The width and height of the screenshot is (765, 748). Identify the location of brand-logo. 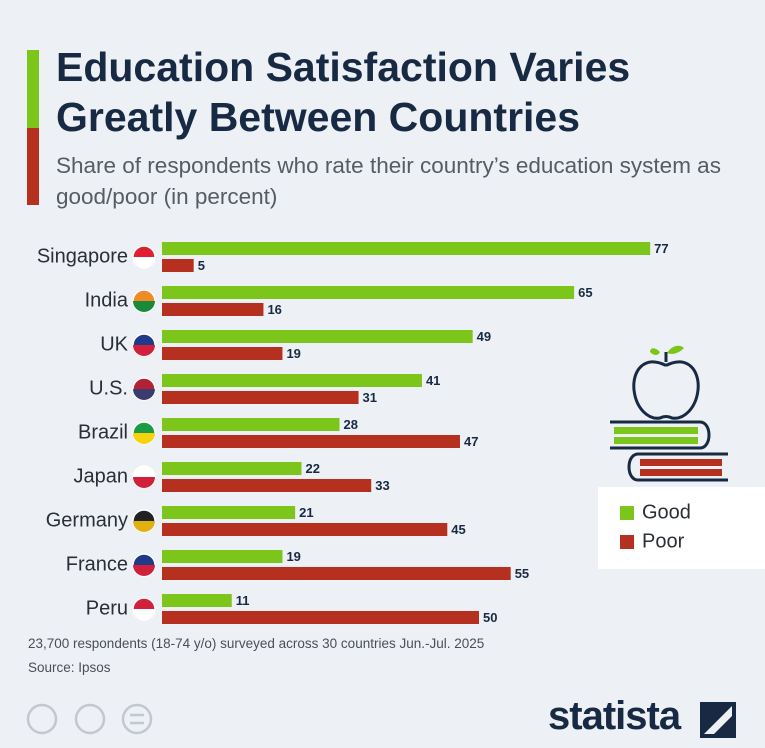
(718, 720).